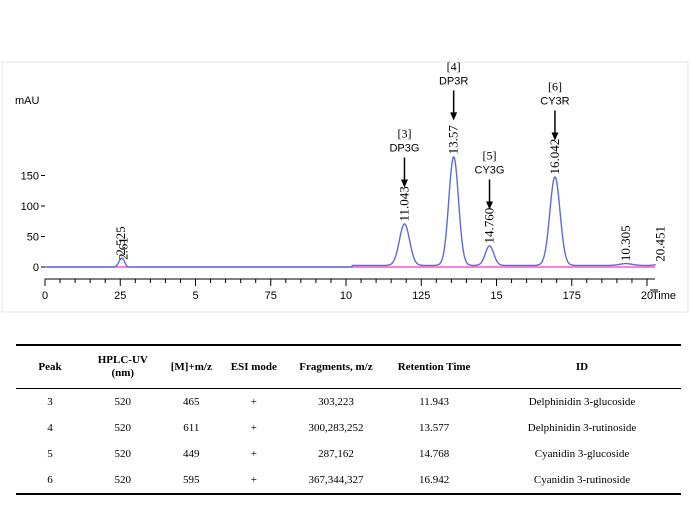  I want to click on peak-rt-label: 16.042, so click(554, 157).